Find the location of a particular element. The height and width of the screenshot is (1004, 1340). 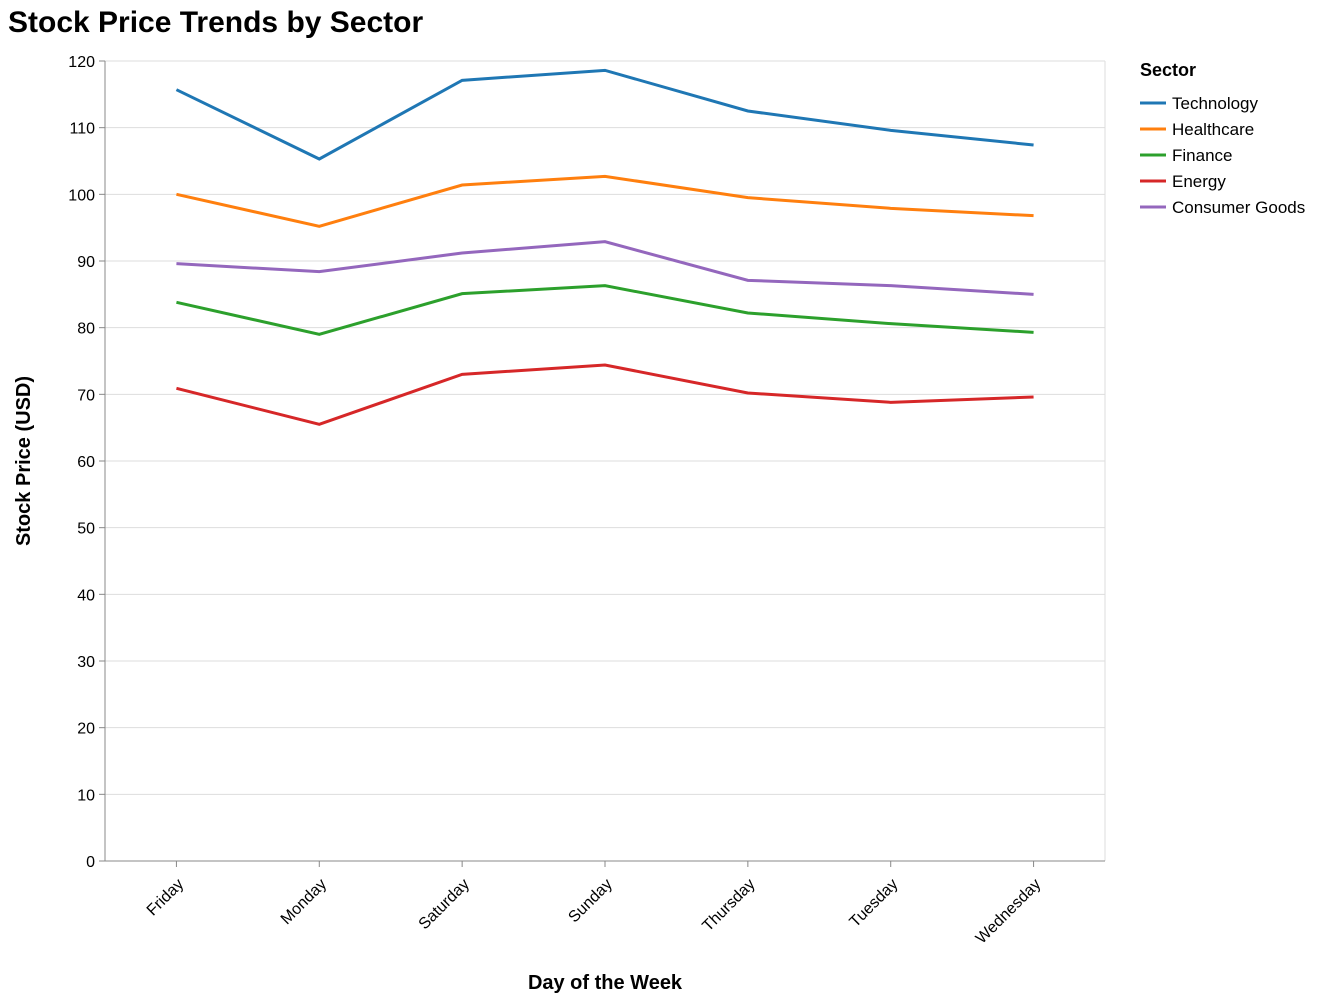

x-tick-label: Sunday is located at coordinates (590, 901).